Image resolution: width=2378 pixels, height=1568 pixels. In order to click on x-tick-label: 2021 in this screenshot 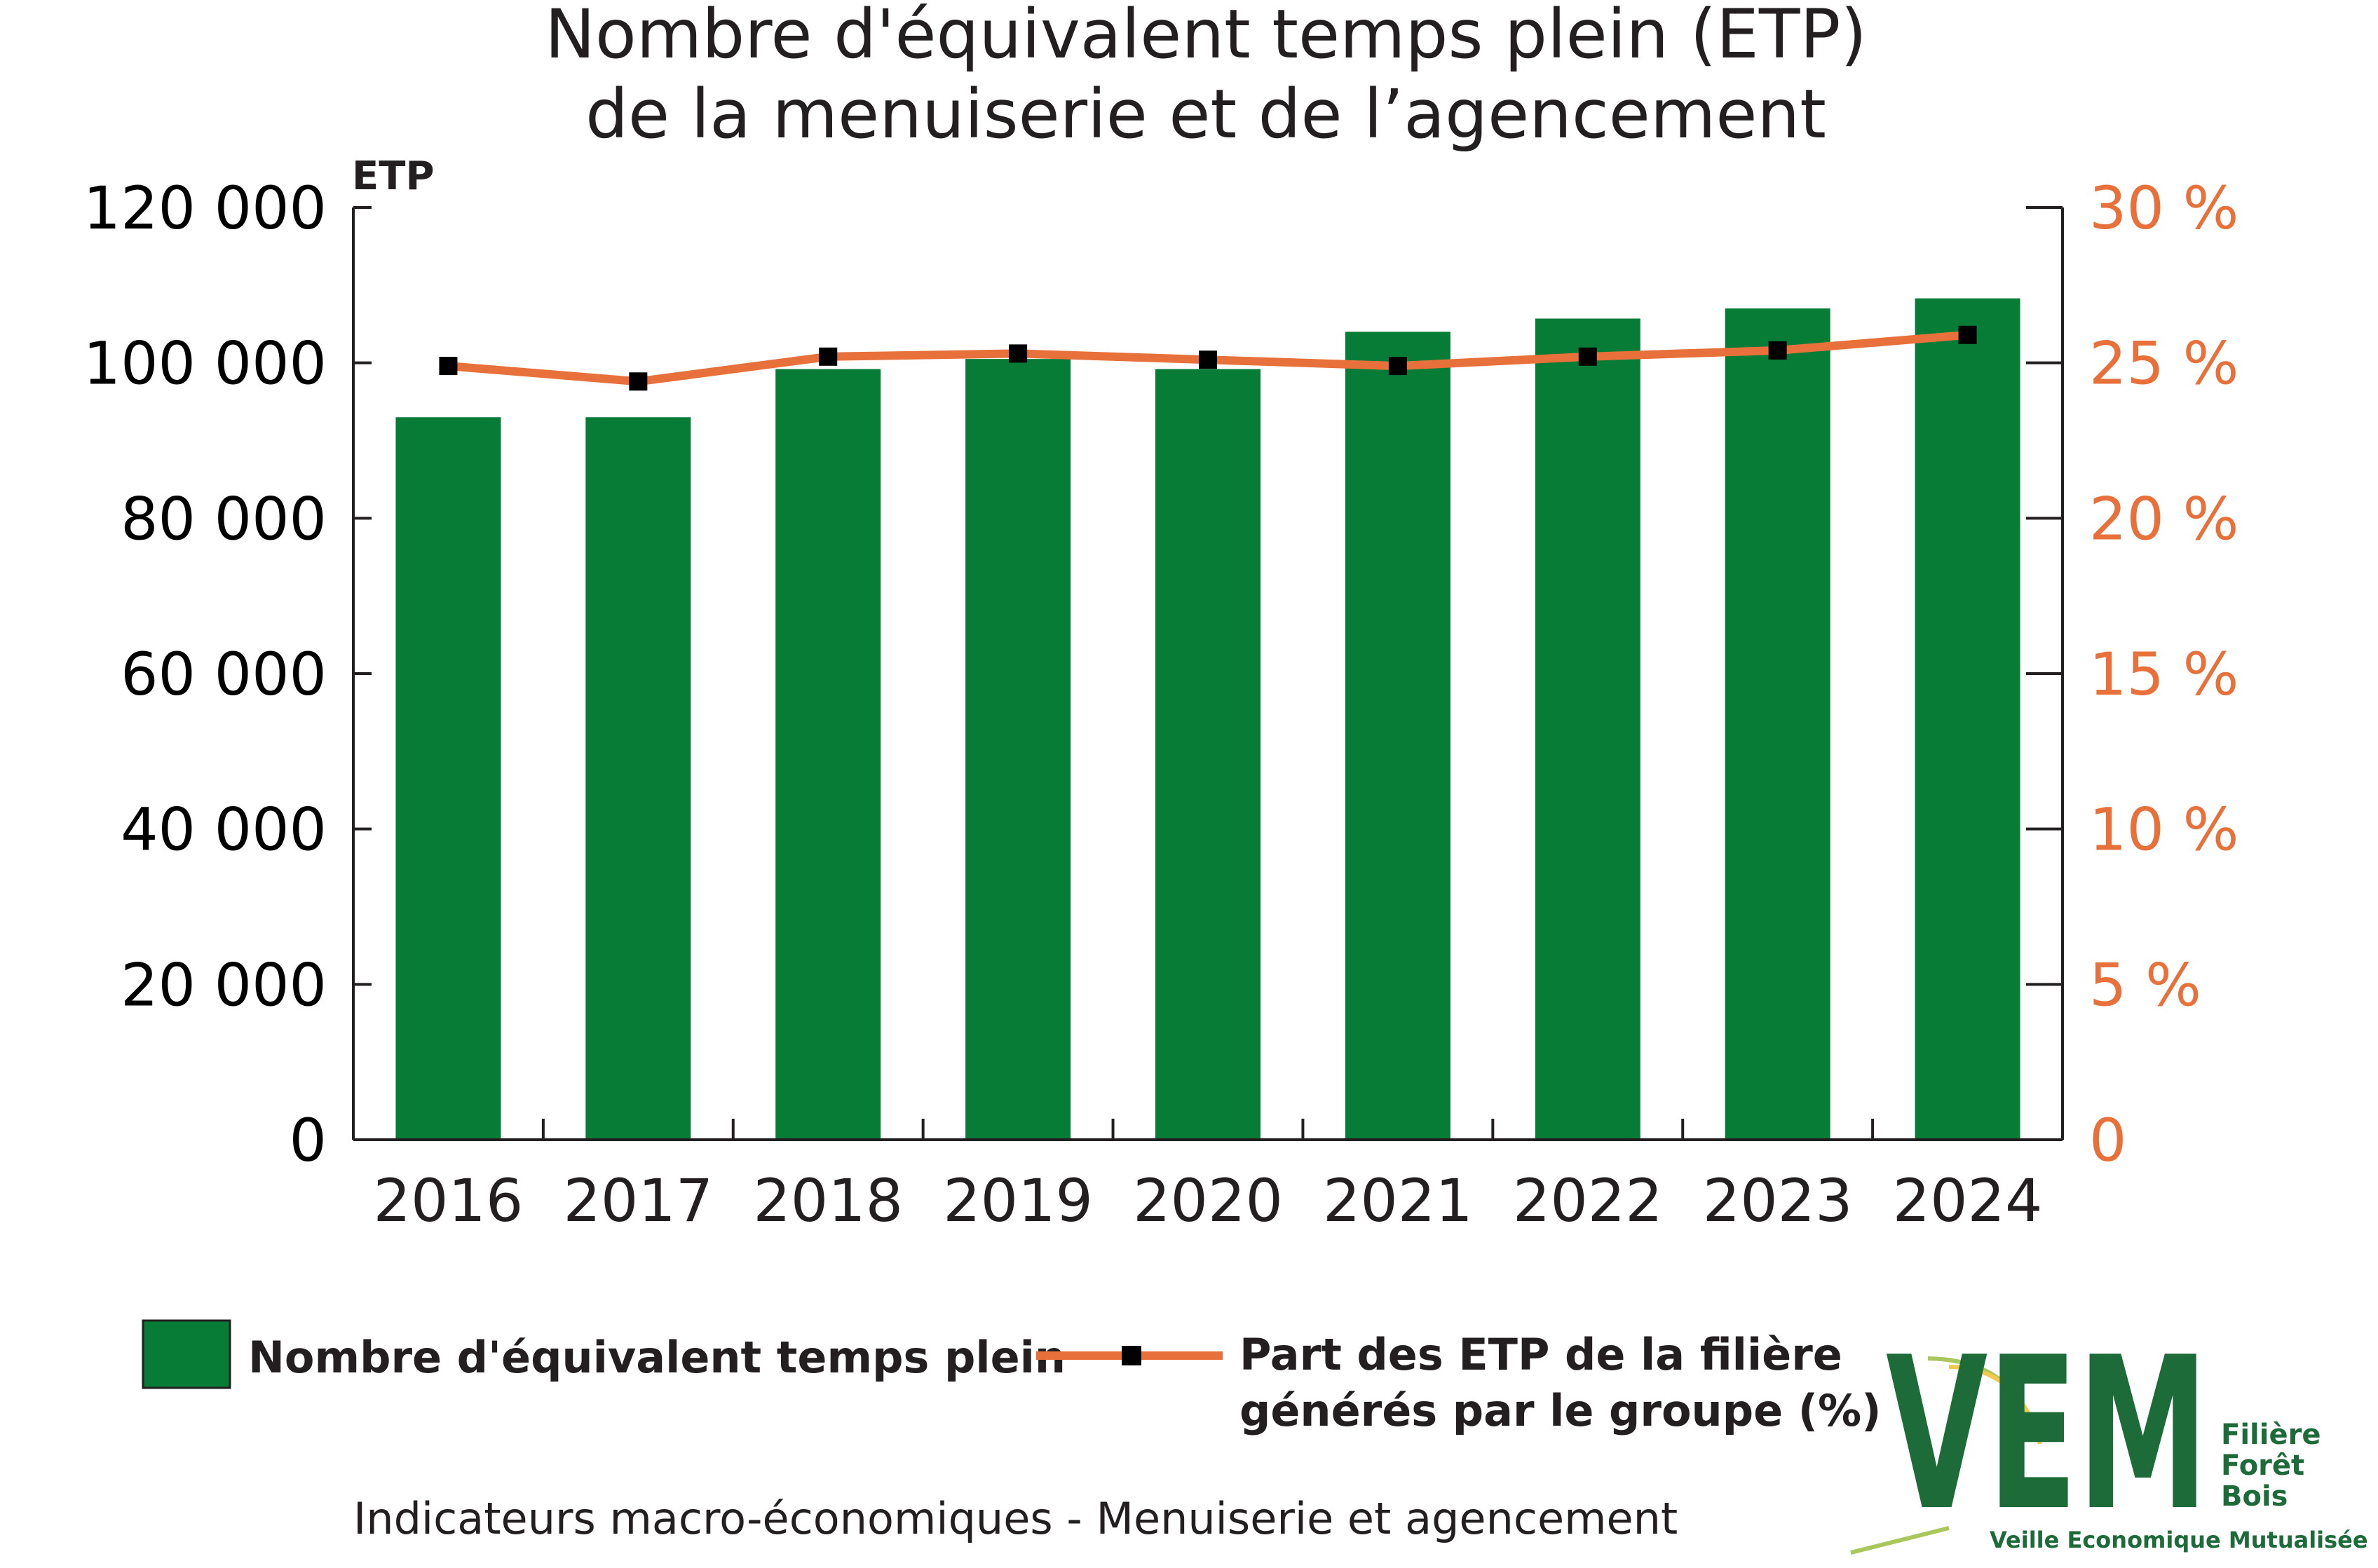, I will do `click(1398, 1200)`.